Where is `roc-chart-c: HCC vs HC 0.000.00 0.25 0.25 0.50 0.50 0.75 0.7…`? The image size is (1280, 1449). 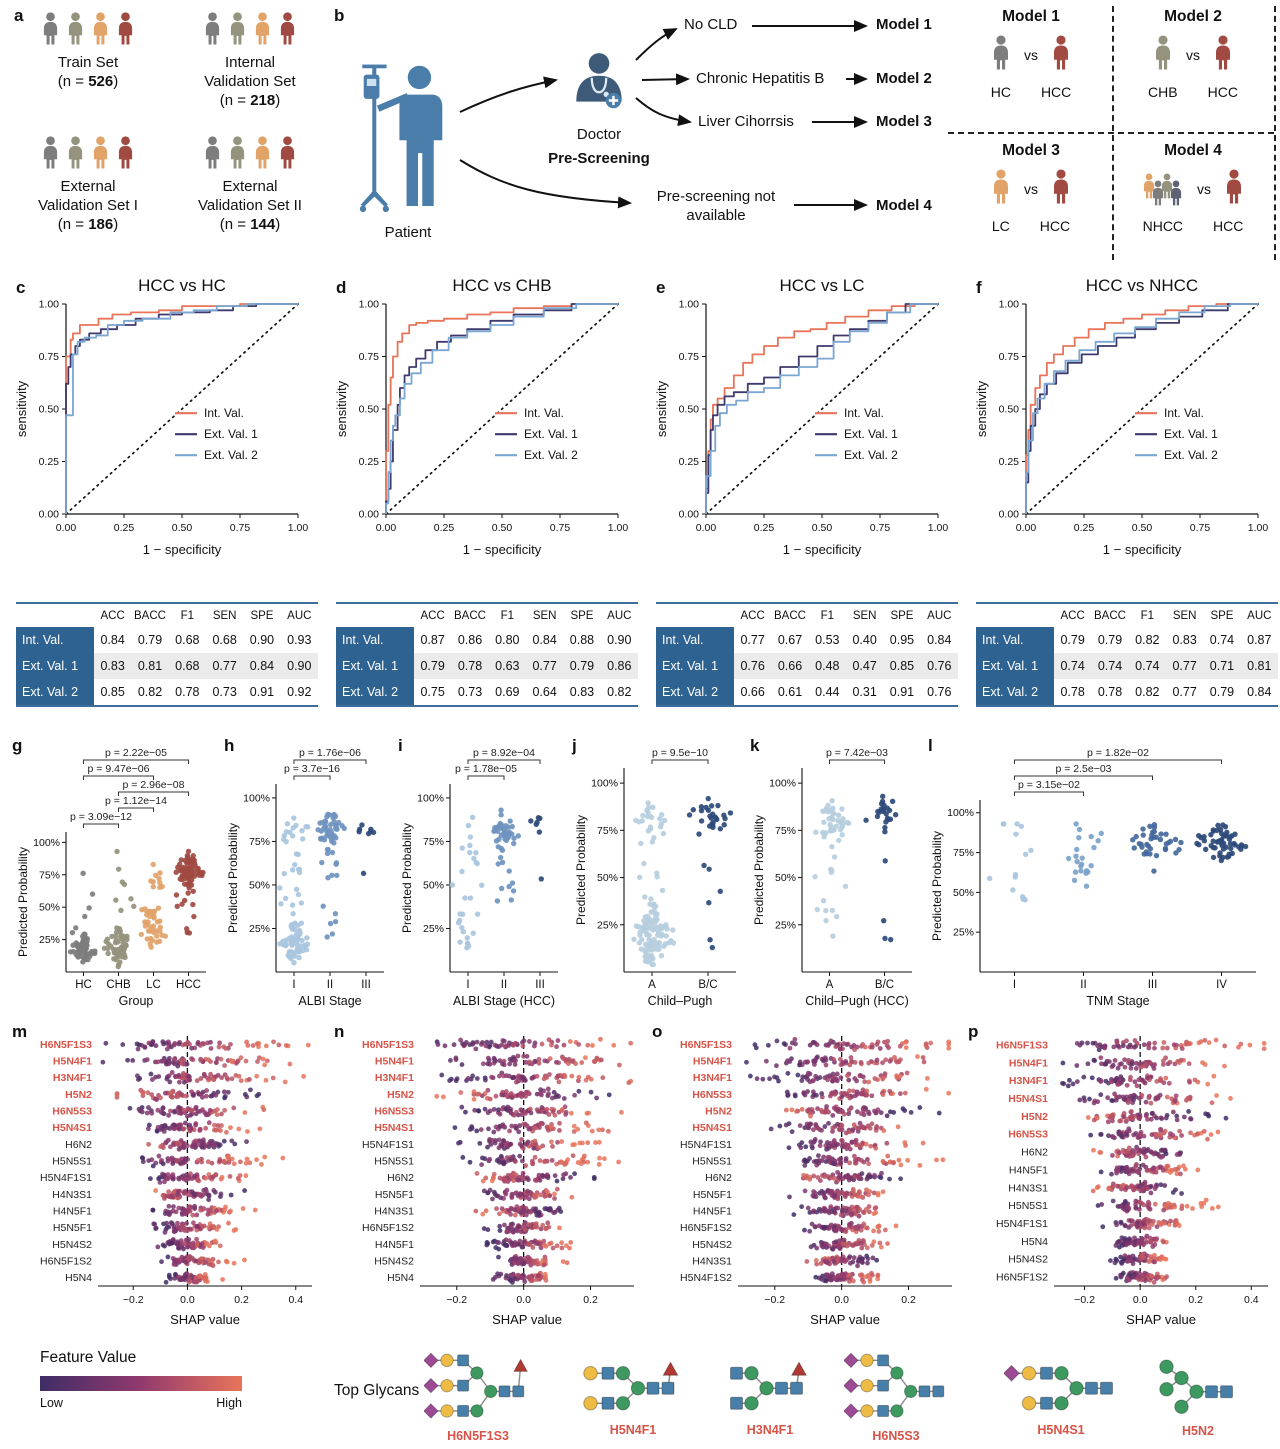
roc-chart-c: HCC vs HC 0.000.00 0.25 0.25 0.50 0.50 0.75 0.7… is located at coordinates (161, 416).